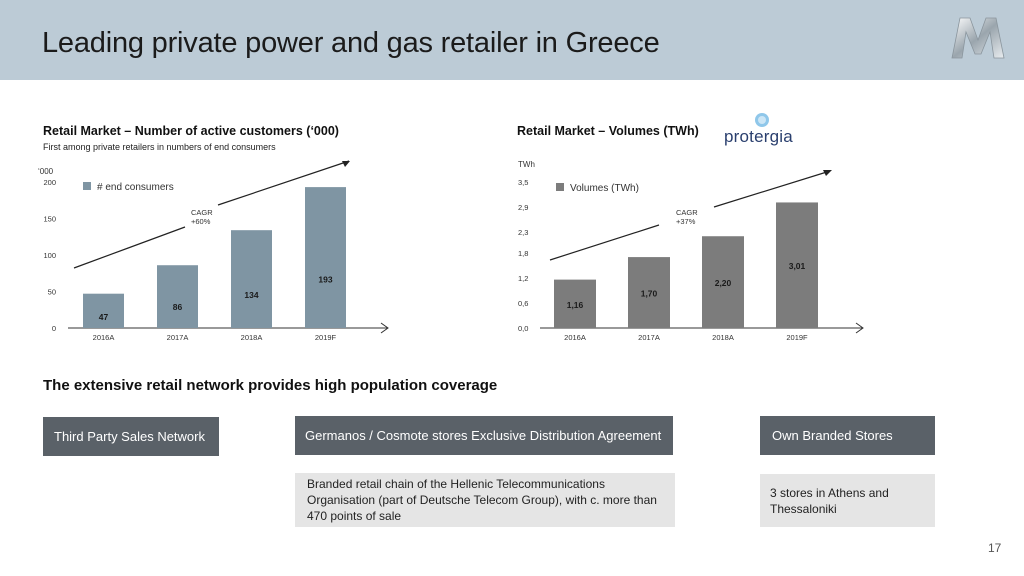 The height and width of the screenshot is (576, 1024). I want to click on volumes-cagr-arrowhead, so click(827, 173).